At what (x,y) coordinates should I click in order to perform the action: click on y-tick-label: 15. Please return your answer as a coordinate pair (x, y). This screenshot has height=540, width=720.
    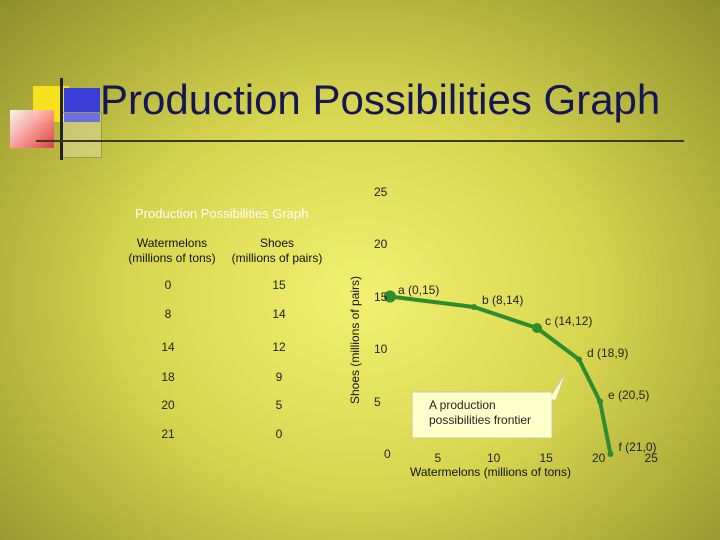
    Looking at the image, I should click on (381, 296).